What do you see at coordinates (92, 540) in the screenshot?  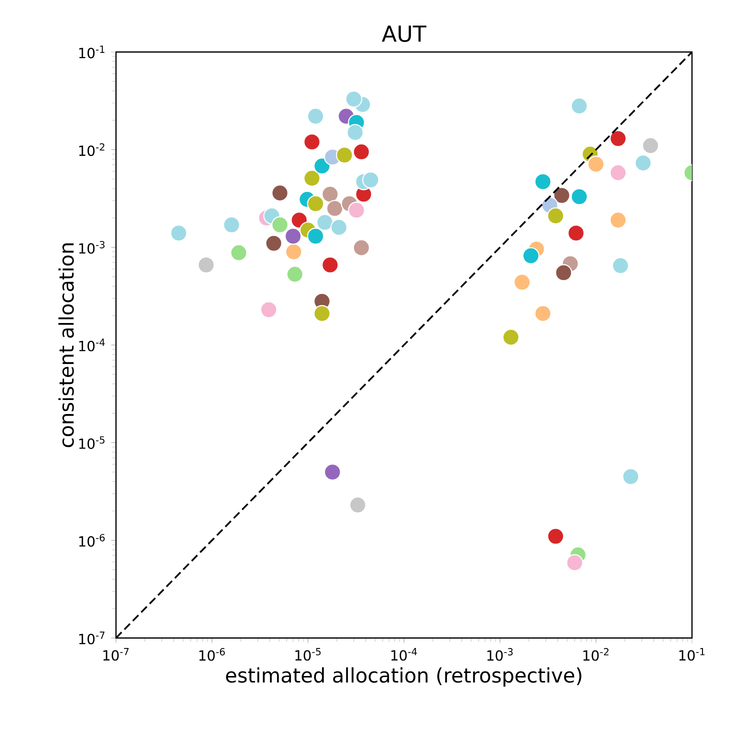 I see `y-tick-label: 10$^{-6}$` at bounding box center [92, 540].